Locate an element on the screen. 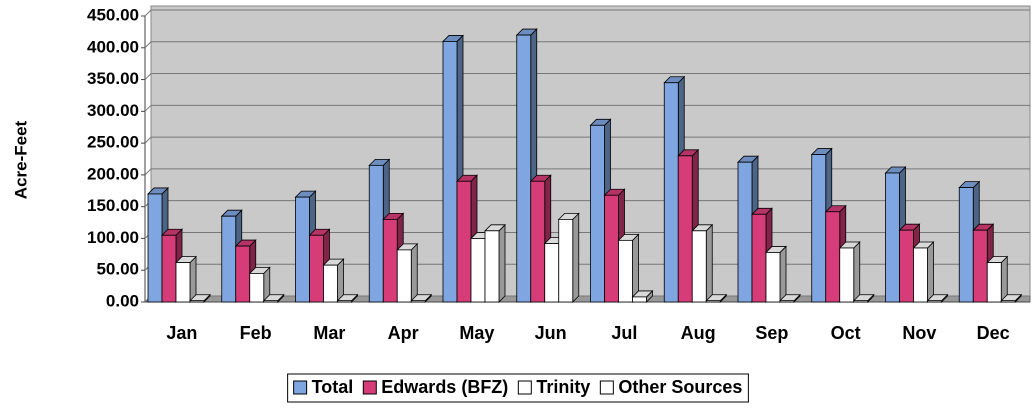 Image resolution: width=1033 pixels, height=408 pixels. x-tick-label: Mar is located at coordinates (329, 333).